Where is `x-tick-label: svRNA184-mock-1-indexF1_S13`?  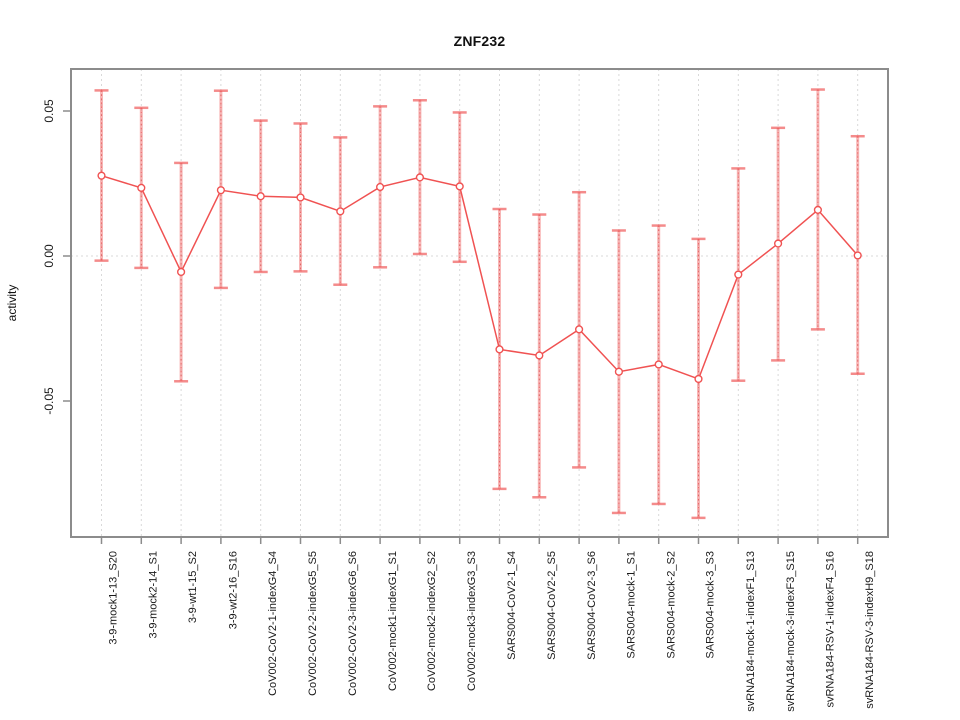
x-tick-label: svRNA184-mock-1-indexF1_S13 is located at coordinates (750, 631).